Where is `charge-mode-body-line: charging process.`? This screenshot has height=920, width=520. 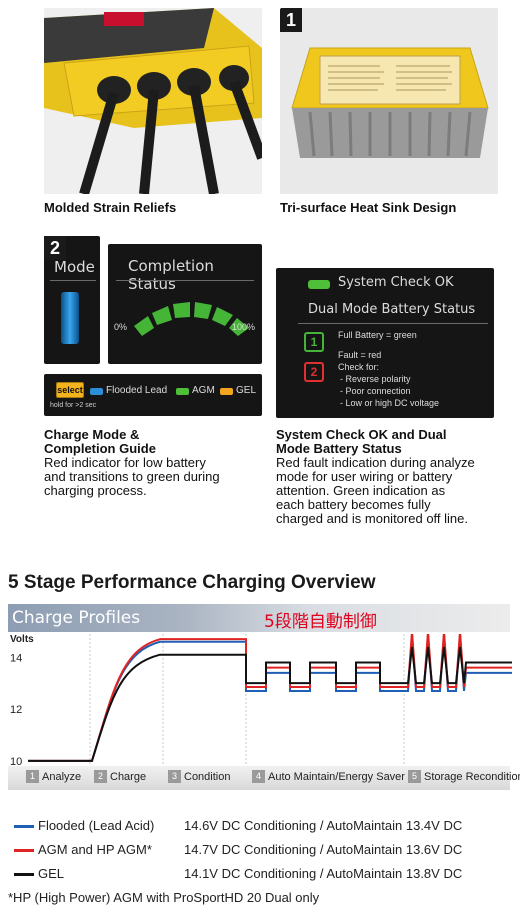
charge-mode-body-line: charging process. is located at coordinates (95, 490).